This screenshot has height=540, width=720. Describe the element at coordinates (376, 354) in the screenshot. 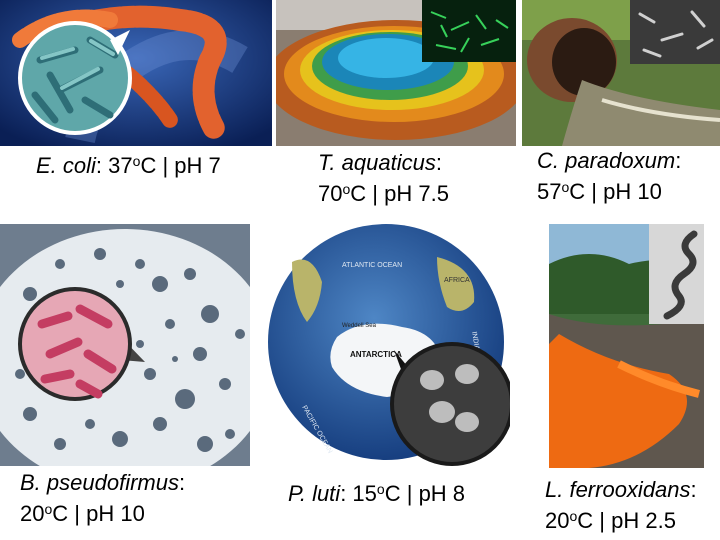

I see `label-antarctica: ANTARCTICA` at that location.